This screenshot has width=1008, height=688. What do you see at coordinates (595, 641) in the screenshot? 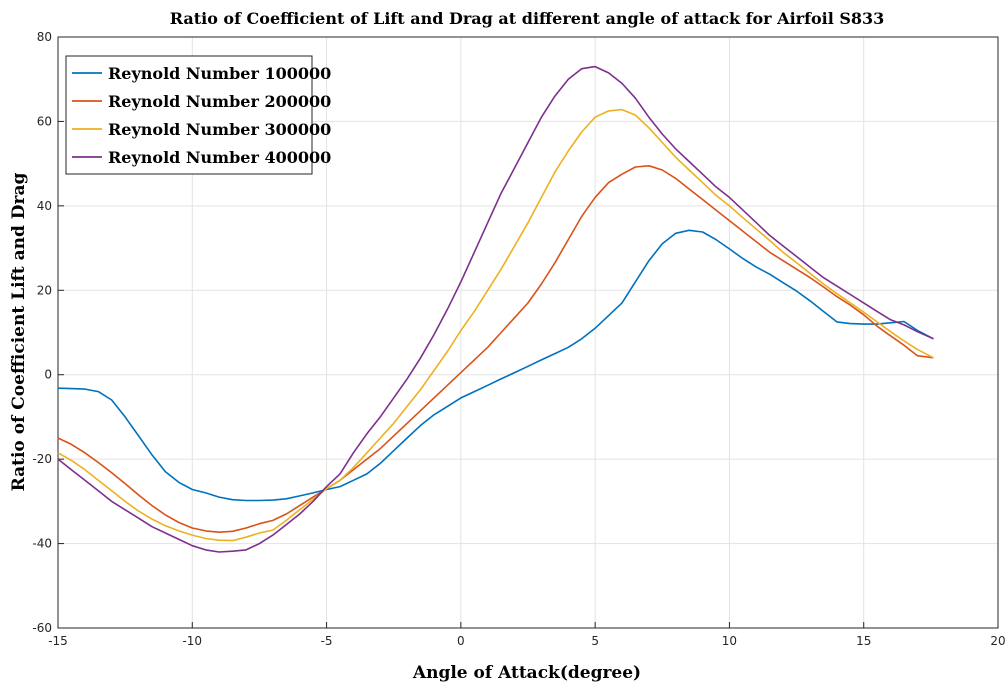
I see `x-tick-label: 5` at bounding box center [595, 641].